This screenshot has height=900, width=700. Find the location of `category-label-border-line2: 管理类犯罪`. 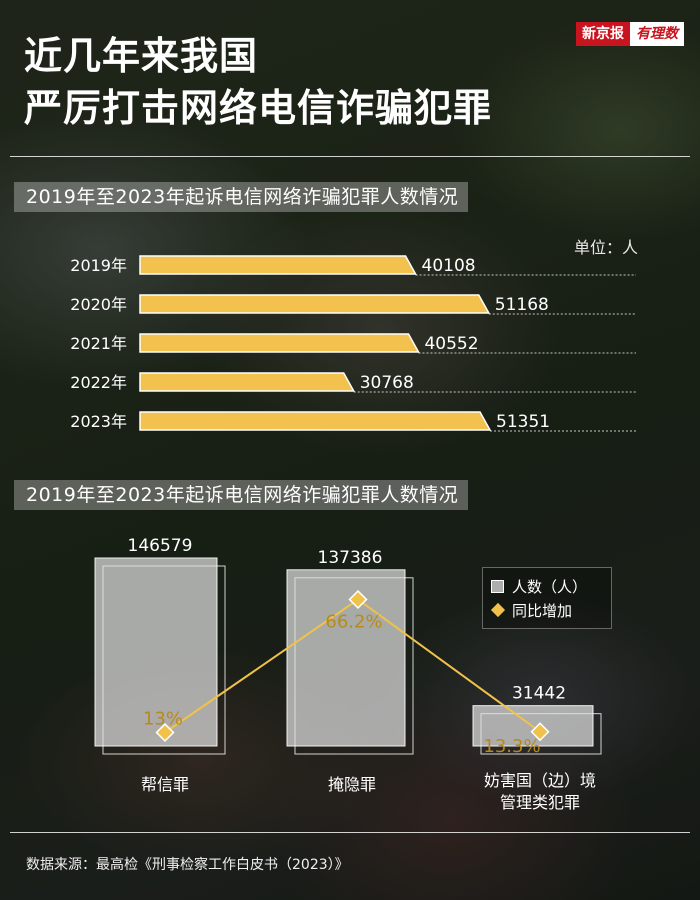

category-label-border-line2: 管理类犯罪 is located at coordinates (539, 802).